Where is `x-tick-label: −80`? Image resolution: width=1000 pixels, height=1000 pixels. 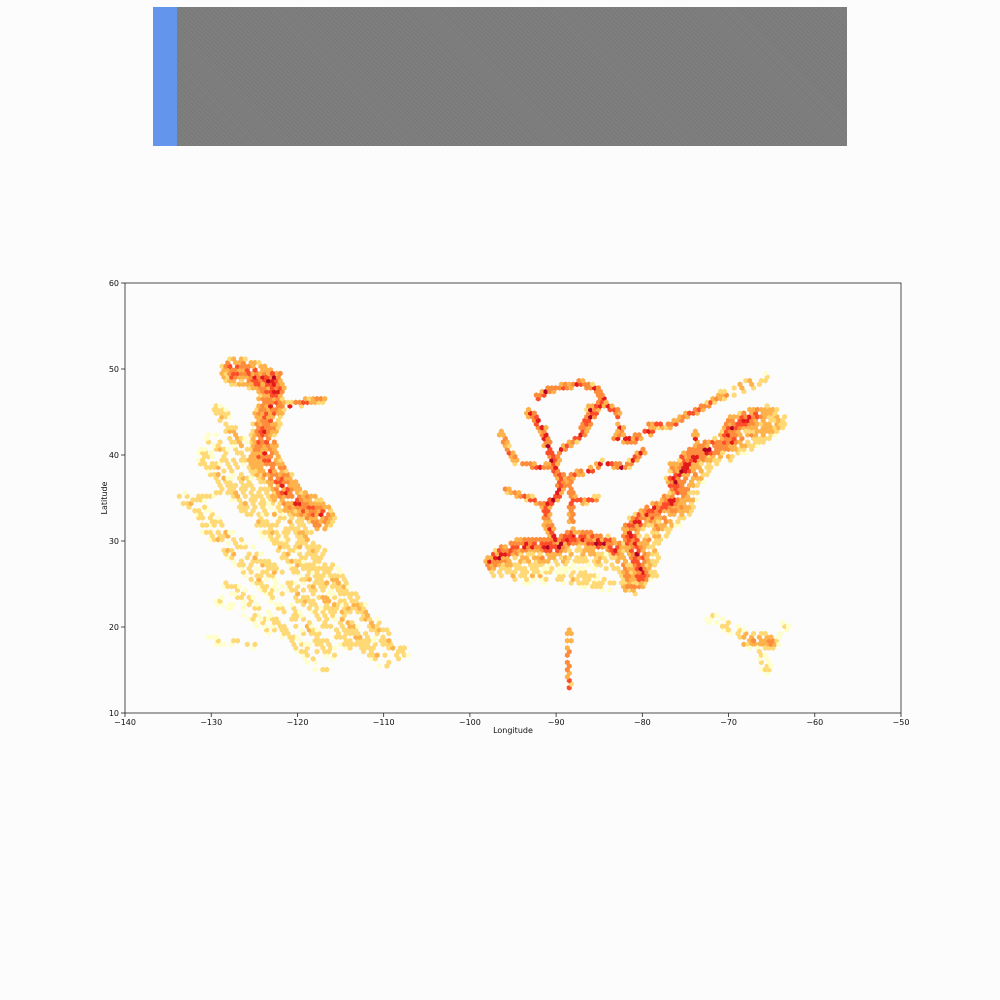
x-tick-label: −80 is located at coordinates (642, 722).